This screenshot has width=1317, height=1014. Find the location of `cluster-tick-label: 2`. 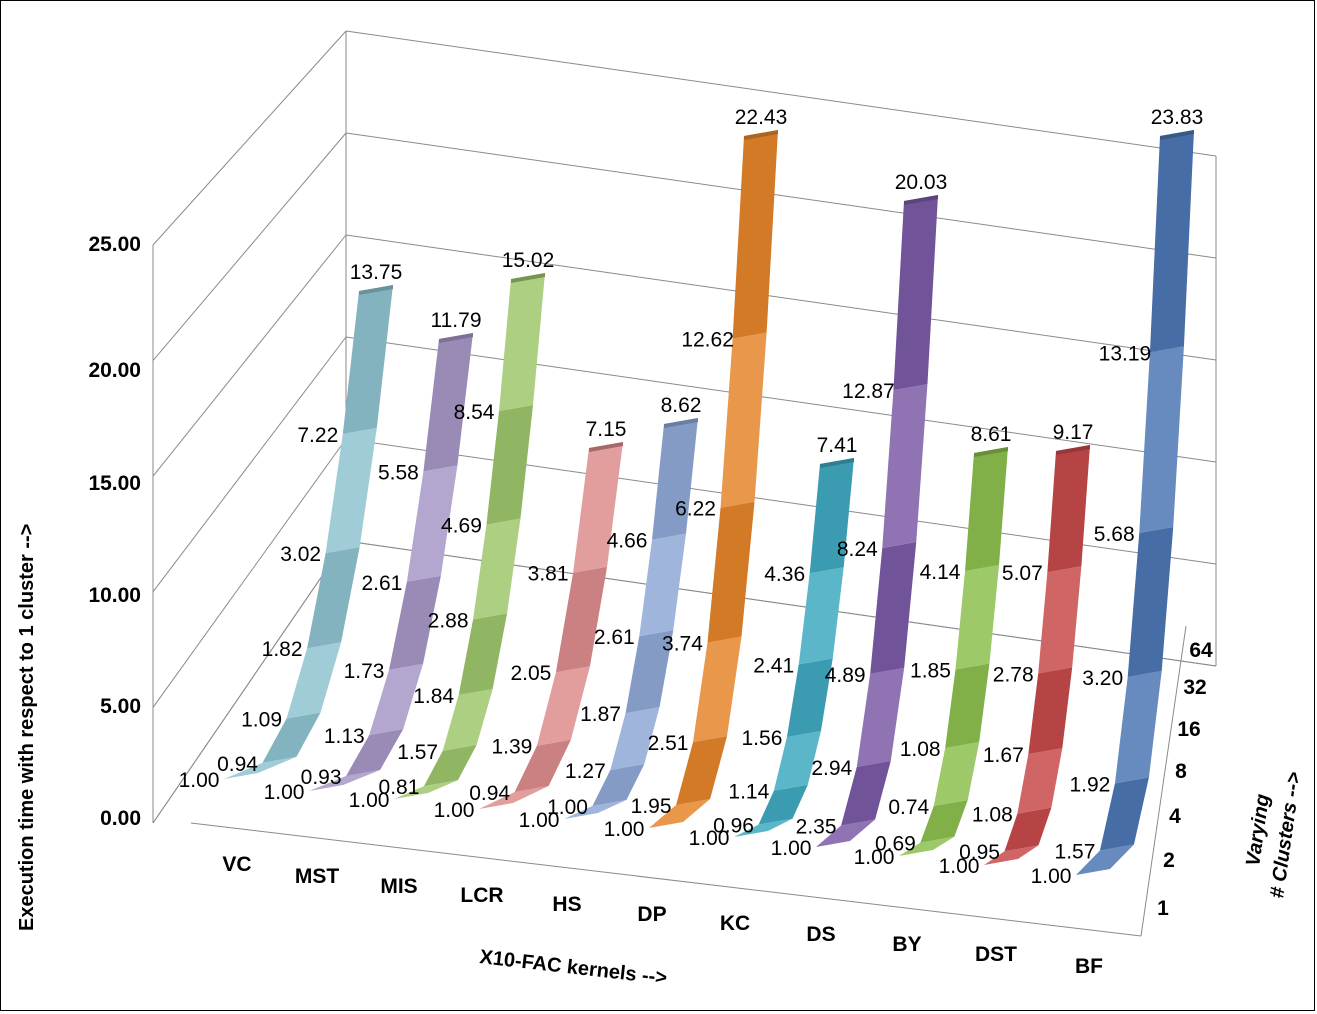

cluster-tick-label: 2 is located at coordinates (1169, 860).